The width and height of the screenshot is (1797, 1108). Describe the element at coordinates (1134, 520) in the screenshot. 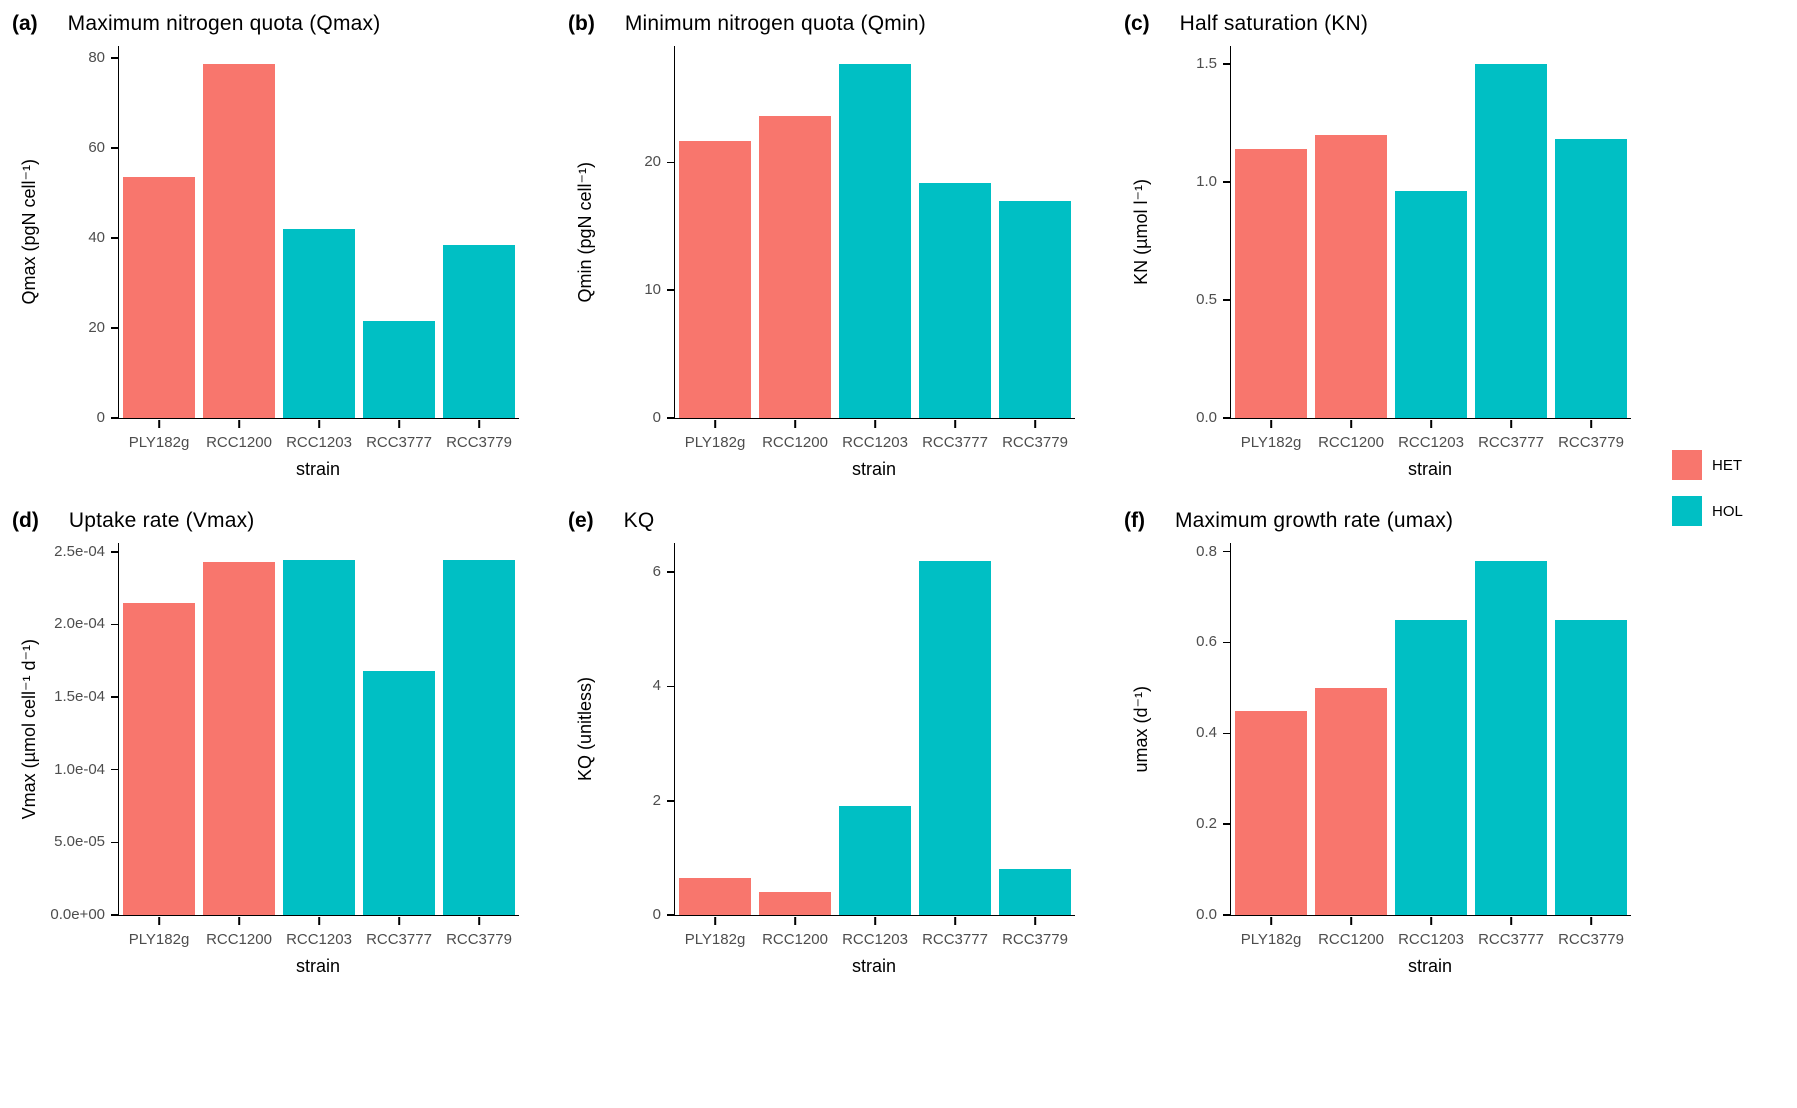

I see `panel-tag: (f)` at that location.